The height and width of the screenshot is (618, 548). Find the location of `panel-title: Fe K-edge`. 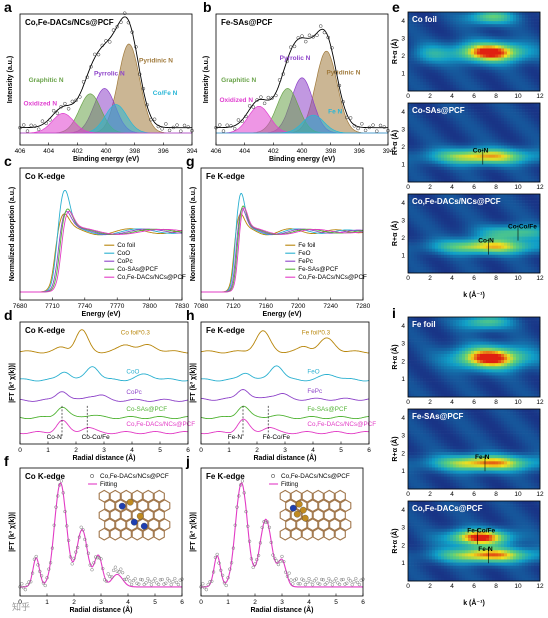

panel-title: Fe K-edge is located at coordinates (225, 476).